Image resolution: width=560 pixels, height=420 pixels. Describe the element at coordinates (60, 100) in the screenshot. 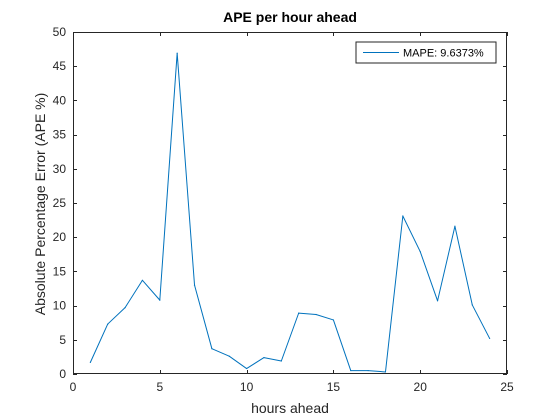

I see `y-tick-label: 40` at that location.